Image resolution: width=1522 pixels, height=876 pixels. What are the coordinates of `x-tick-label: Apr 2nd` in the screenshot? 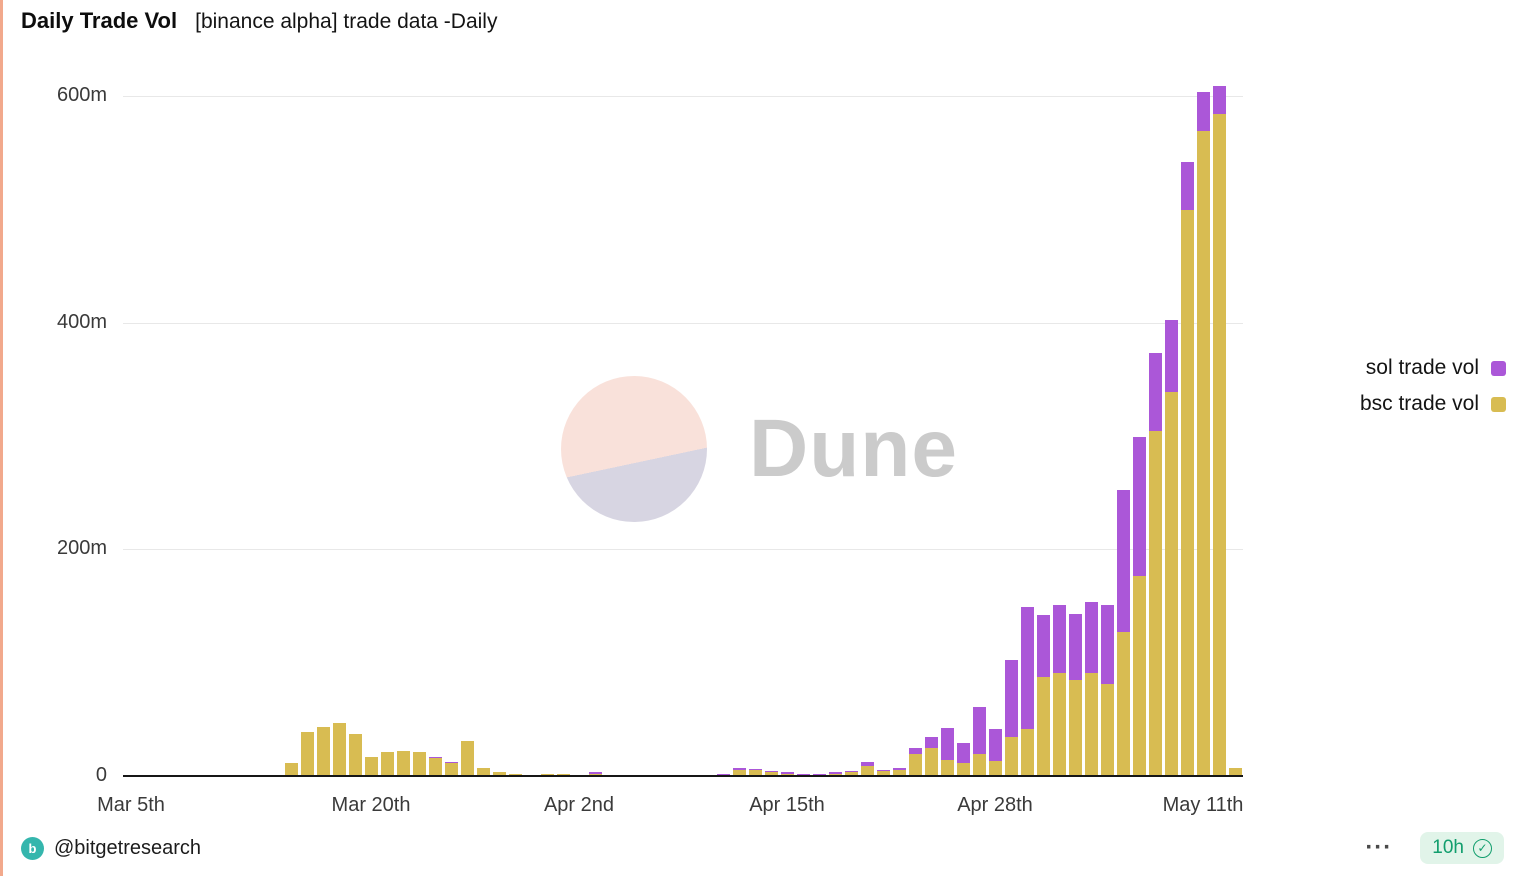 It's located at (579, 805).